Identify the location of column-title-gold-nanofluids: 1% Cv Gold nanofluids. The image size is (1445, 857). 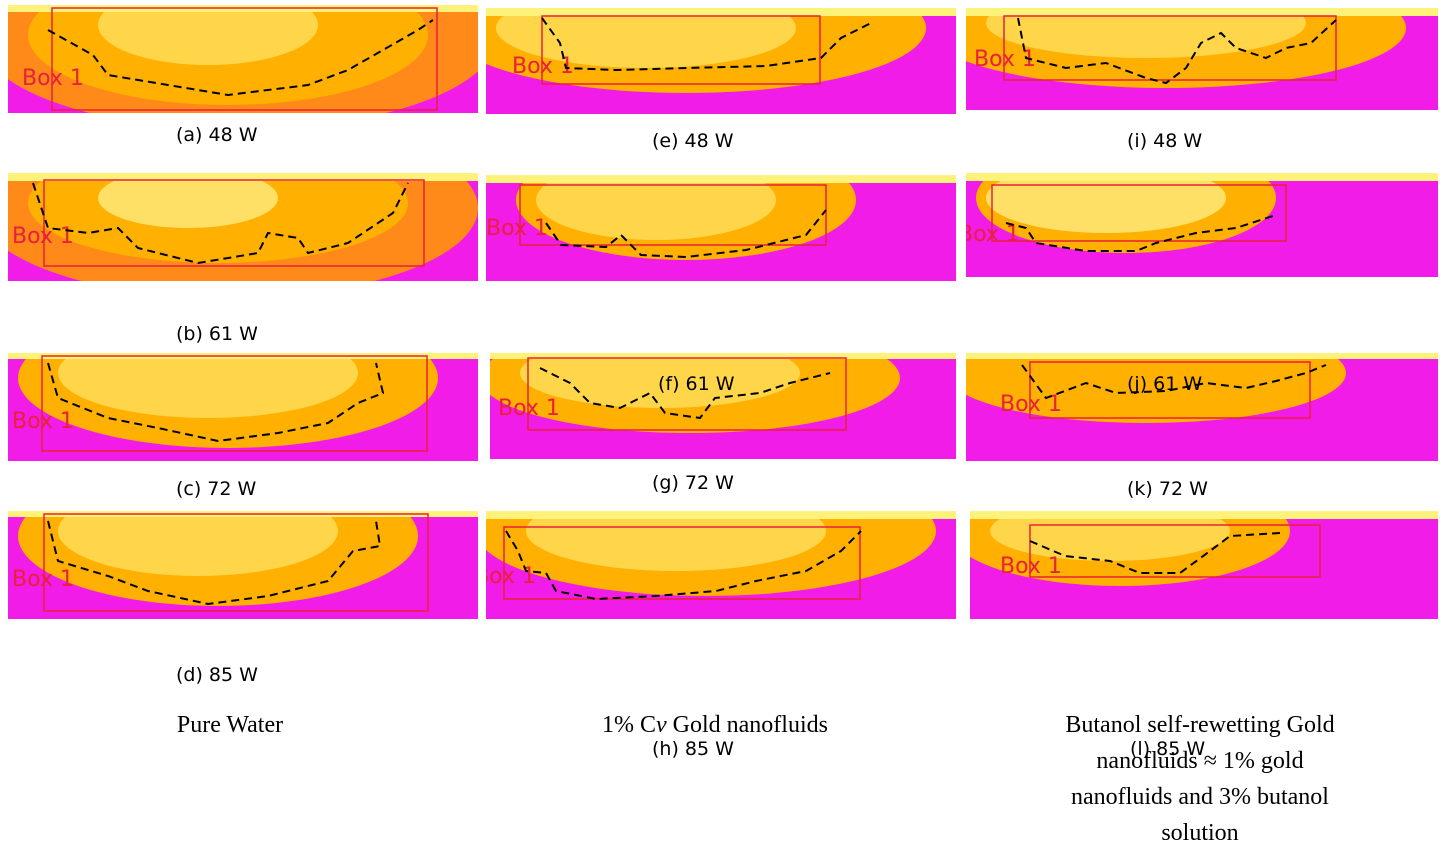
(715, 725).